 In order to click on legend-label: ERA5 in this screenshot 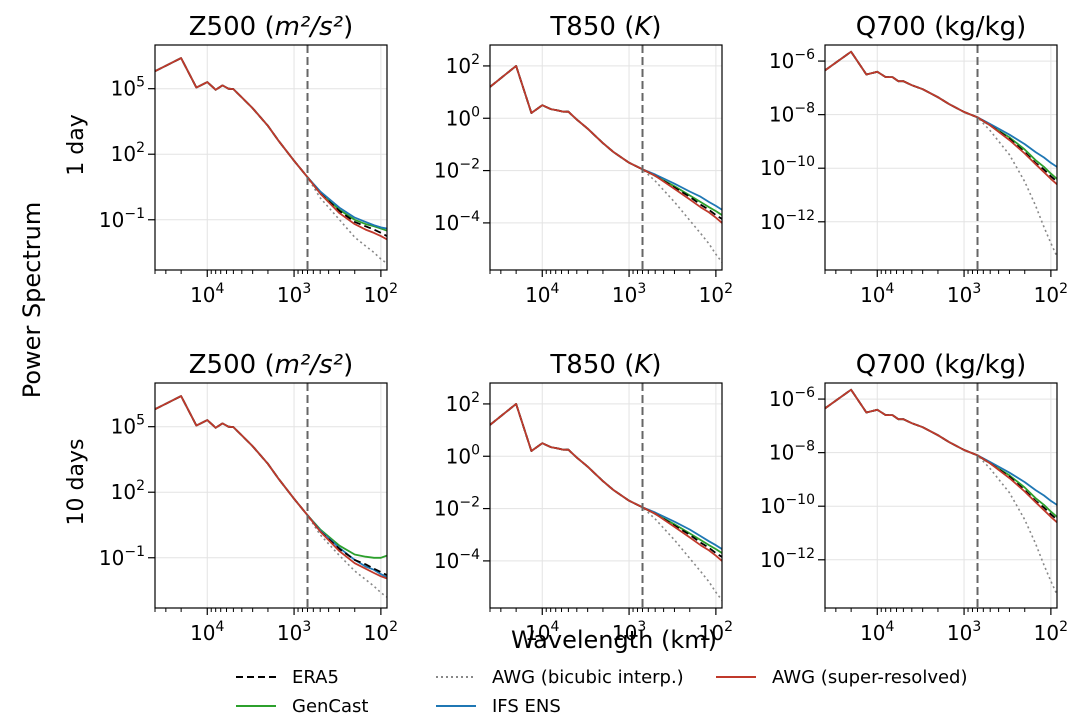, I will do `click(315, 677)`.